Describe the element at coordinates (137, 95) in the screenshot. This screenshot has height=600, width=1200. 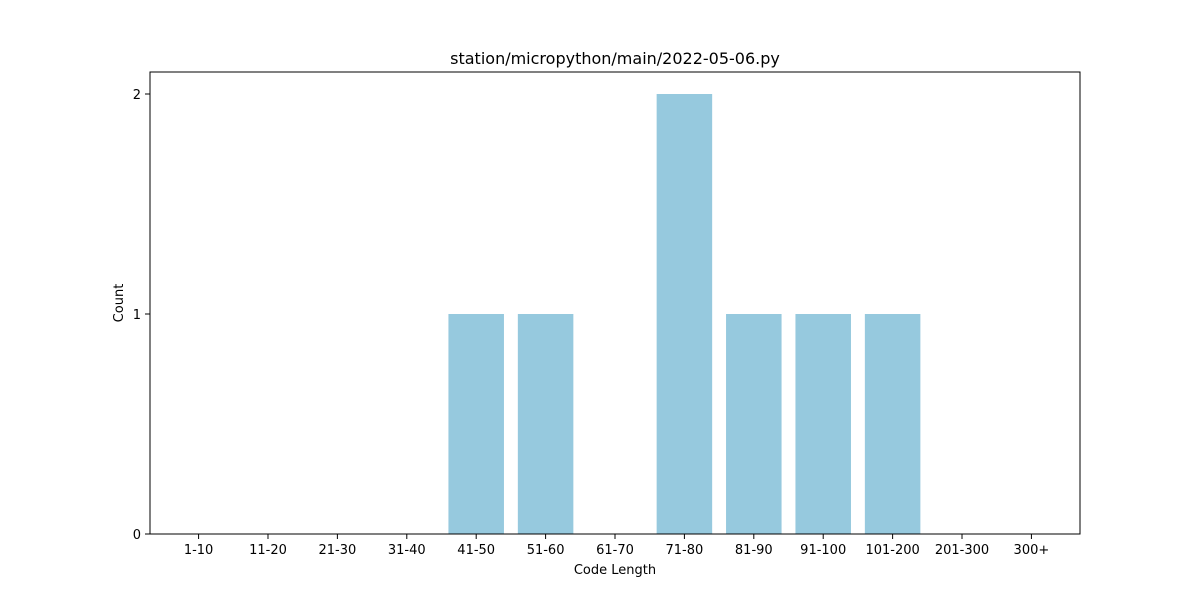
I see `y-tick-label: 2` at that location.